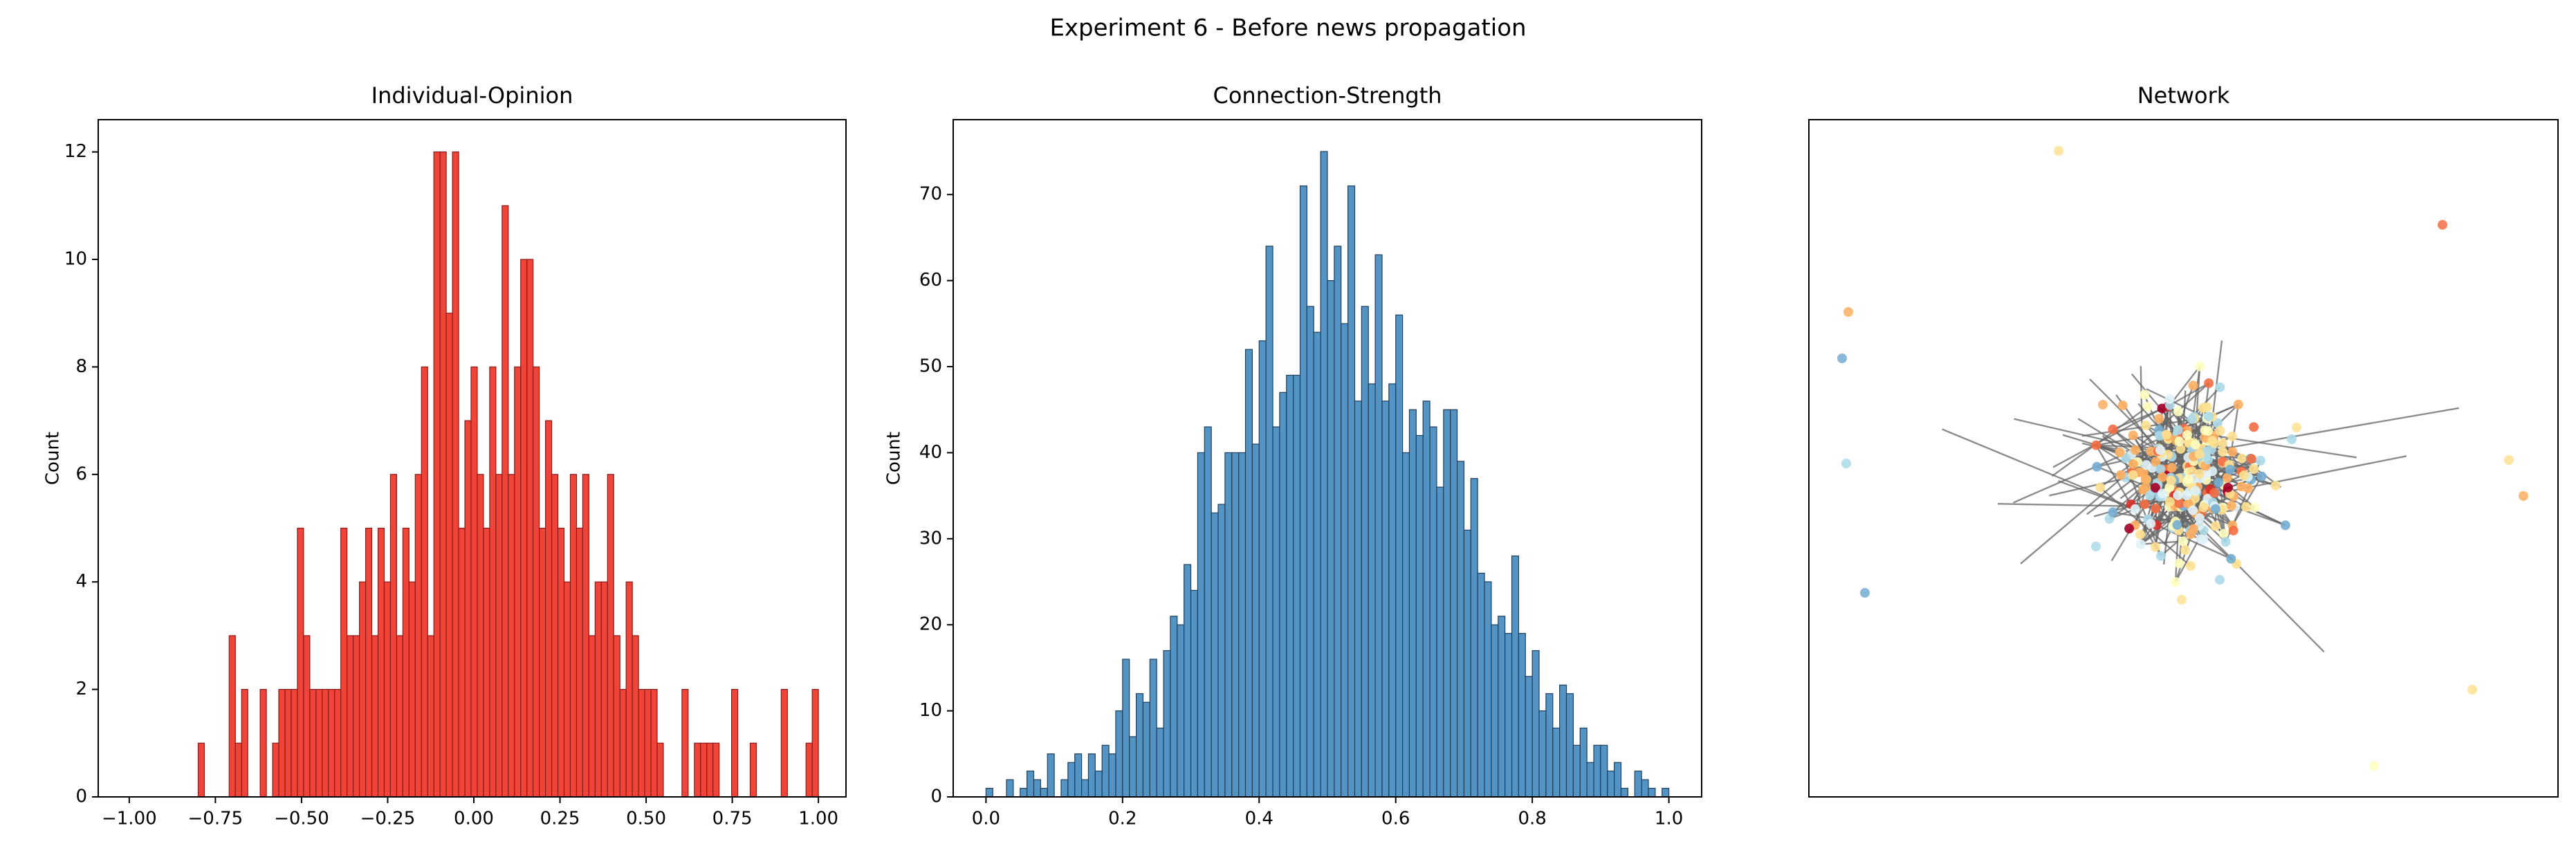 This screenshot has height=855, width=2576. I want to click on x-tick-label: 0.0, so click(986, 819).